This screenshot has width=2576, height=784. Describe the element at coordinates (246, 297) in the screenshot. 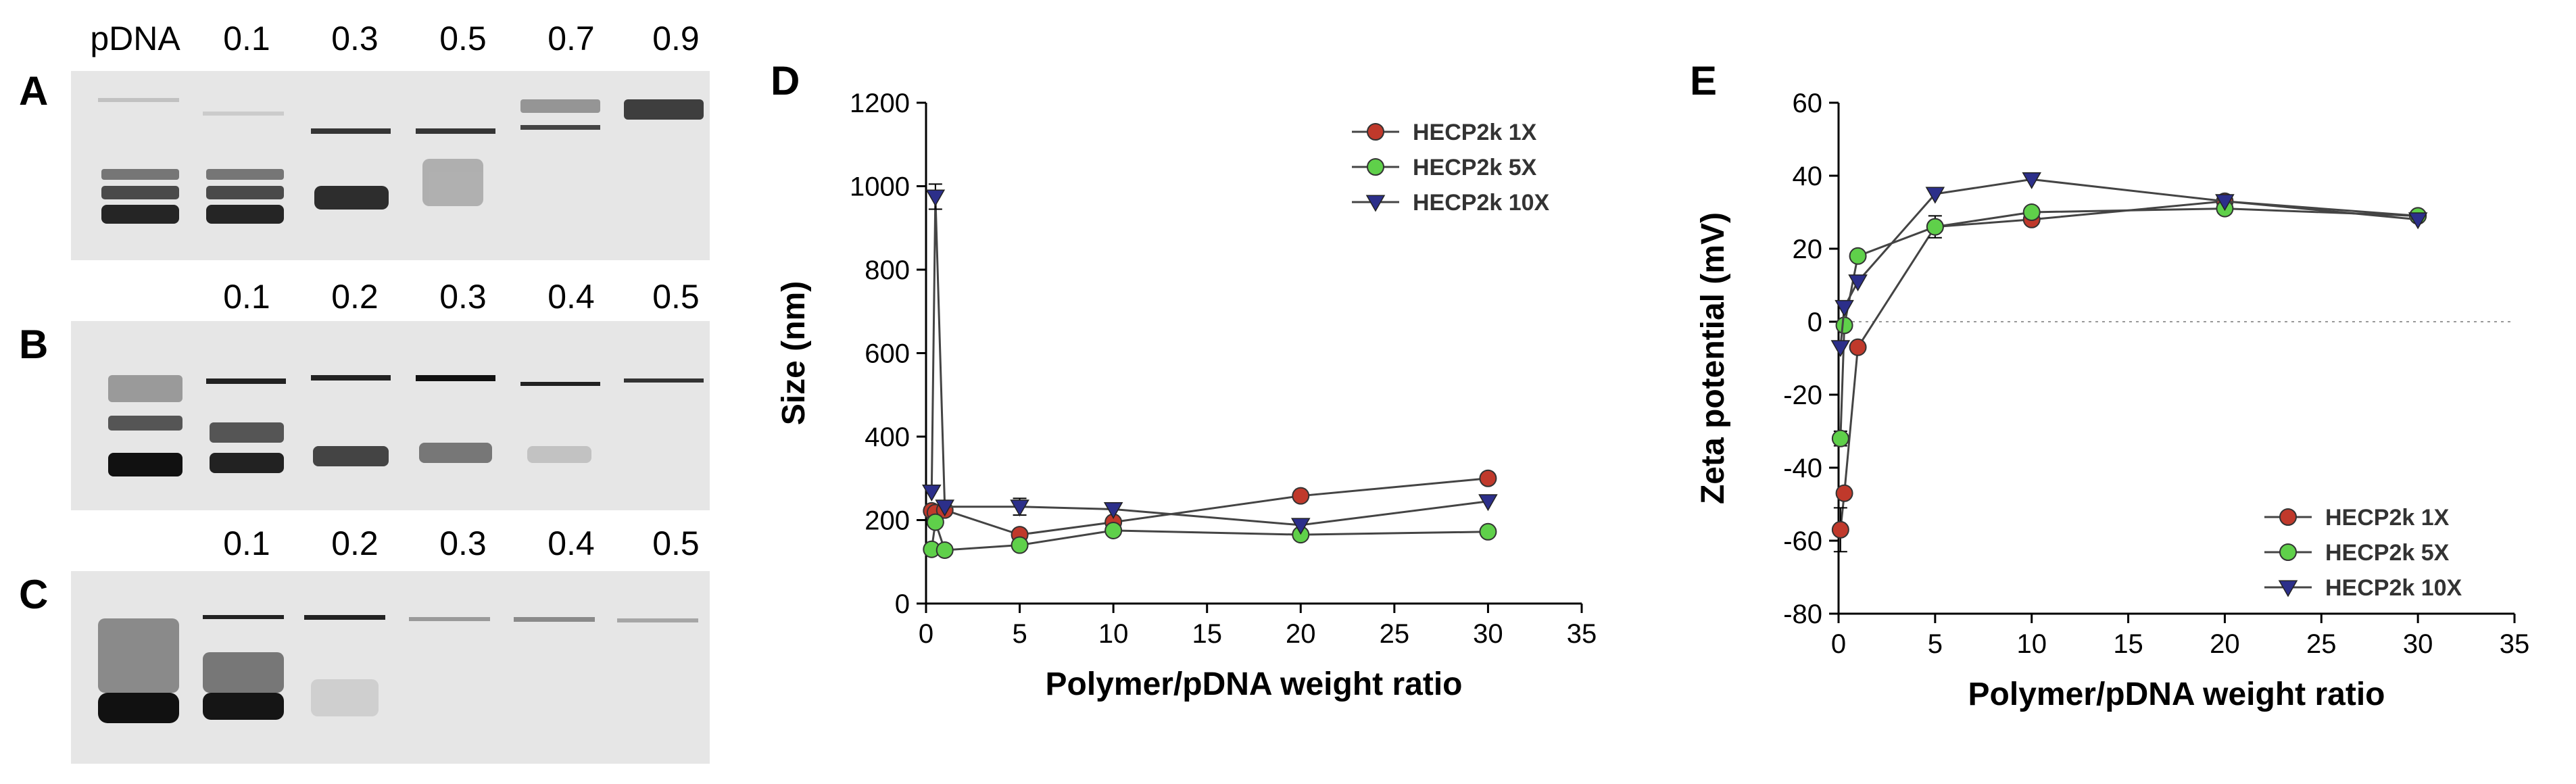

I see `gel-b-lane-label: 0.1` at that location.